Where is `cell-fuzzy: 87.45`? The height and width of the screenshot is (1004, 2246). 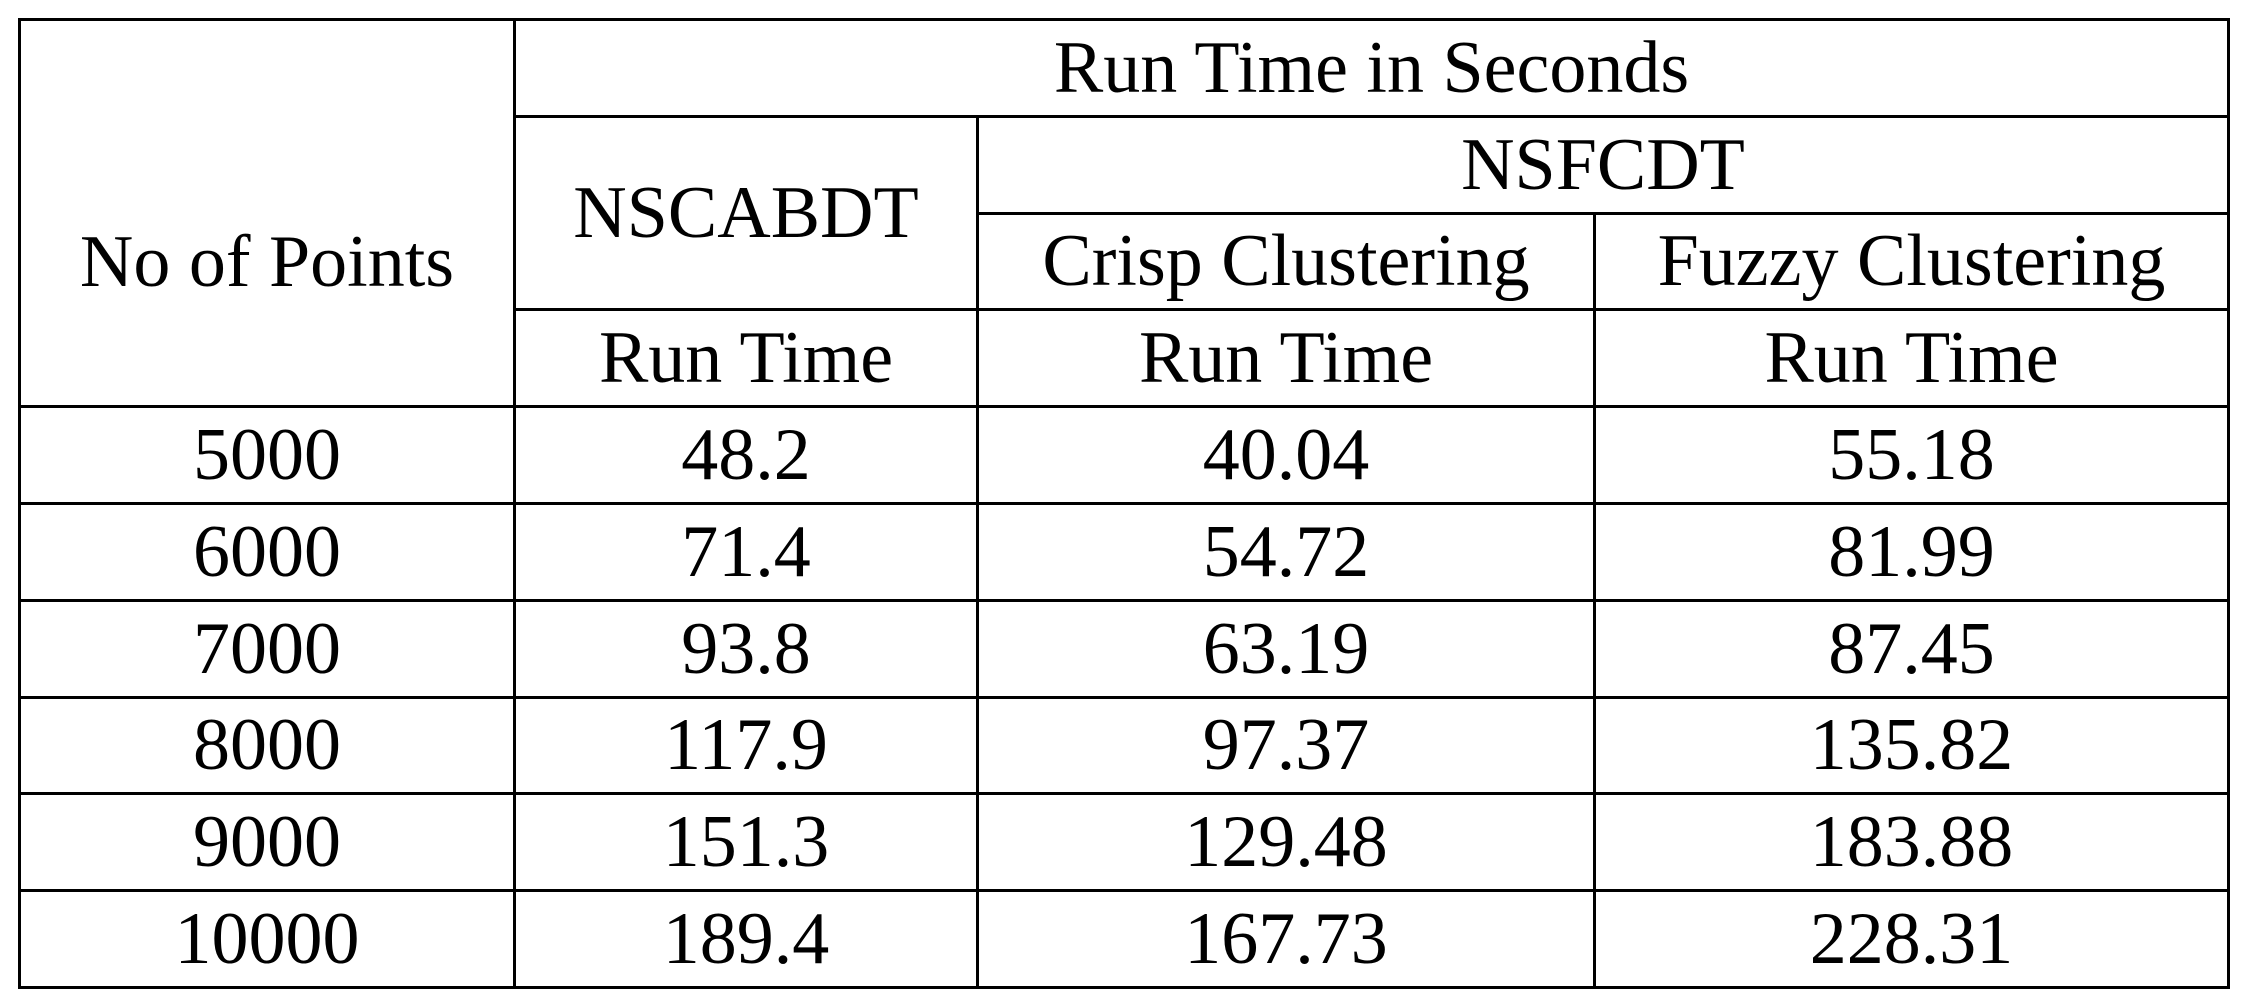
cell-fuzzy: 87.45 is located at coordinates (1911, 648).